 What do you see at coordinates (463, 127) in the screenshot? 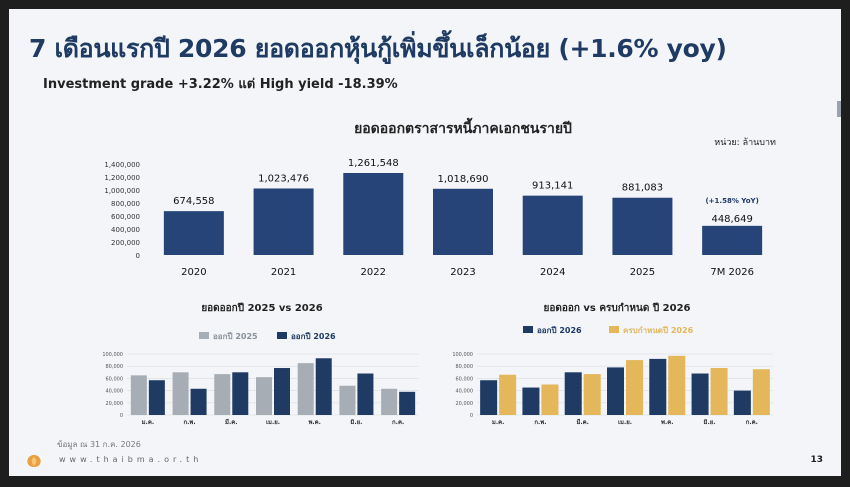
I see `chart-title: ยอดออกตราสารหนี้ภาคเอกชนรายปี` at bounding box center [463, 127].